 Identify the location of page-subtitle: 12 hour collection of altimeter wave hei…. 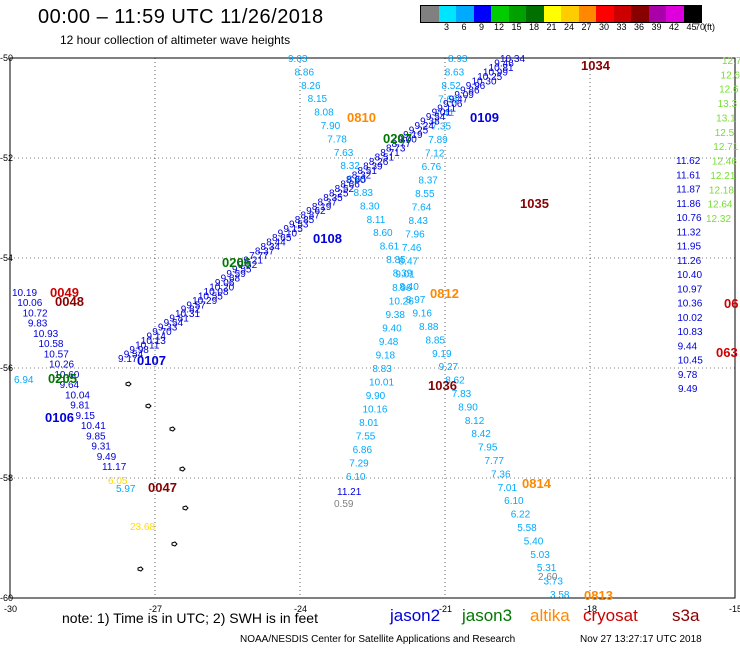
(175, 40).